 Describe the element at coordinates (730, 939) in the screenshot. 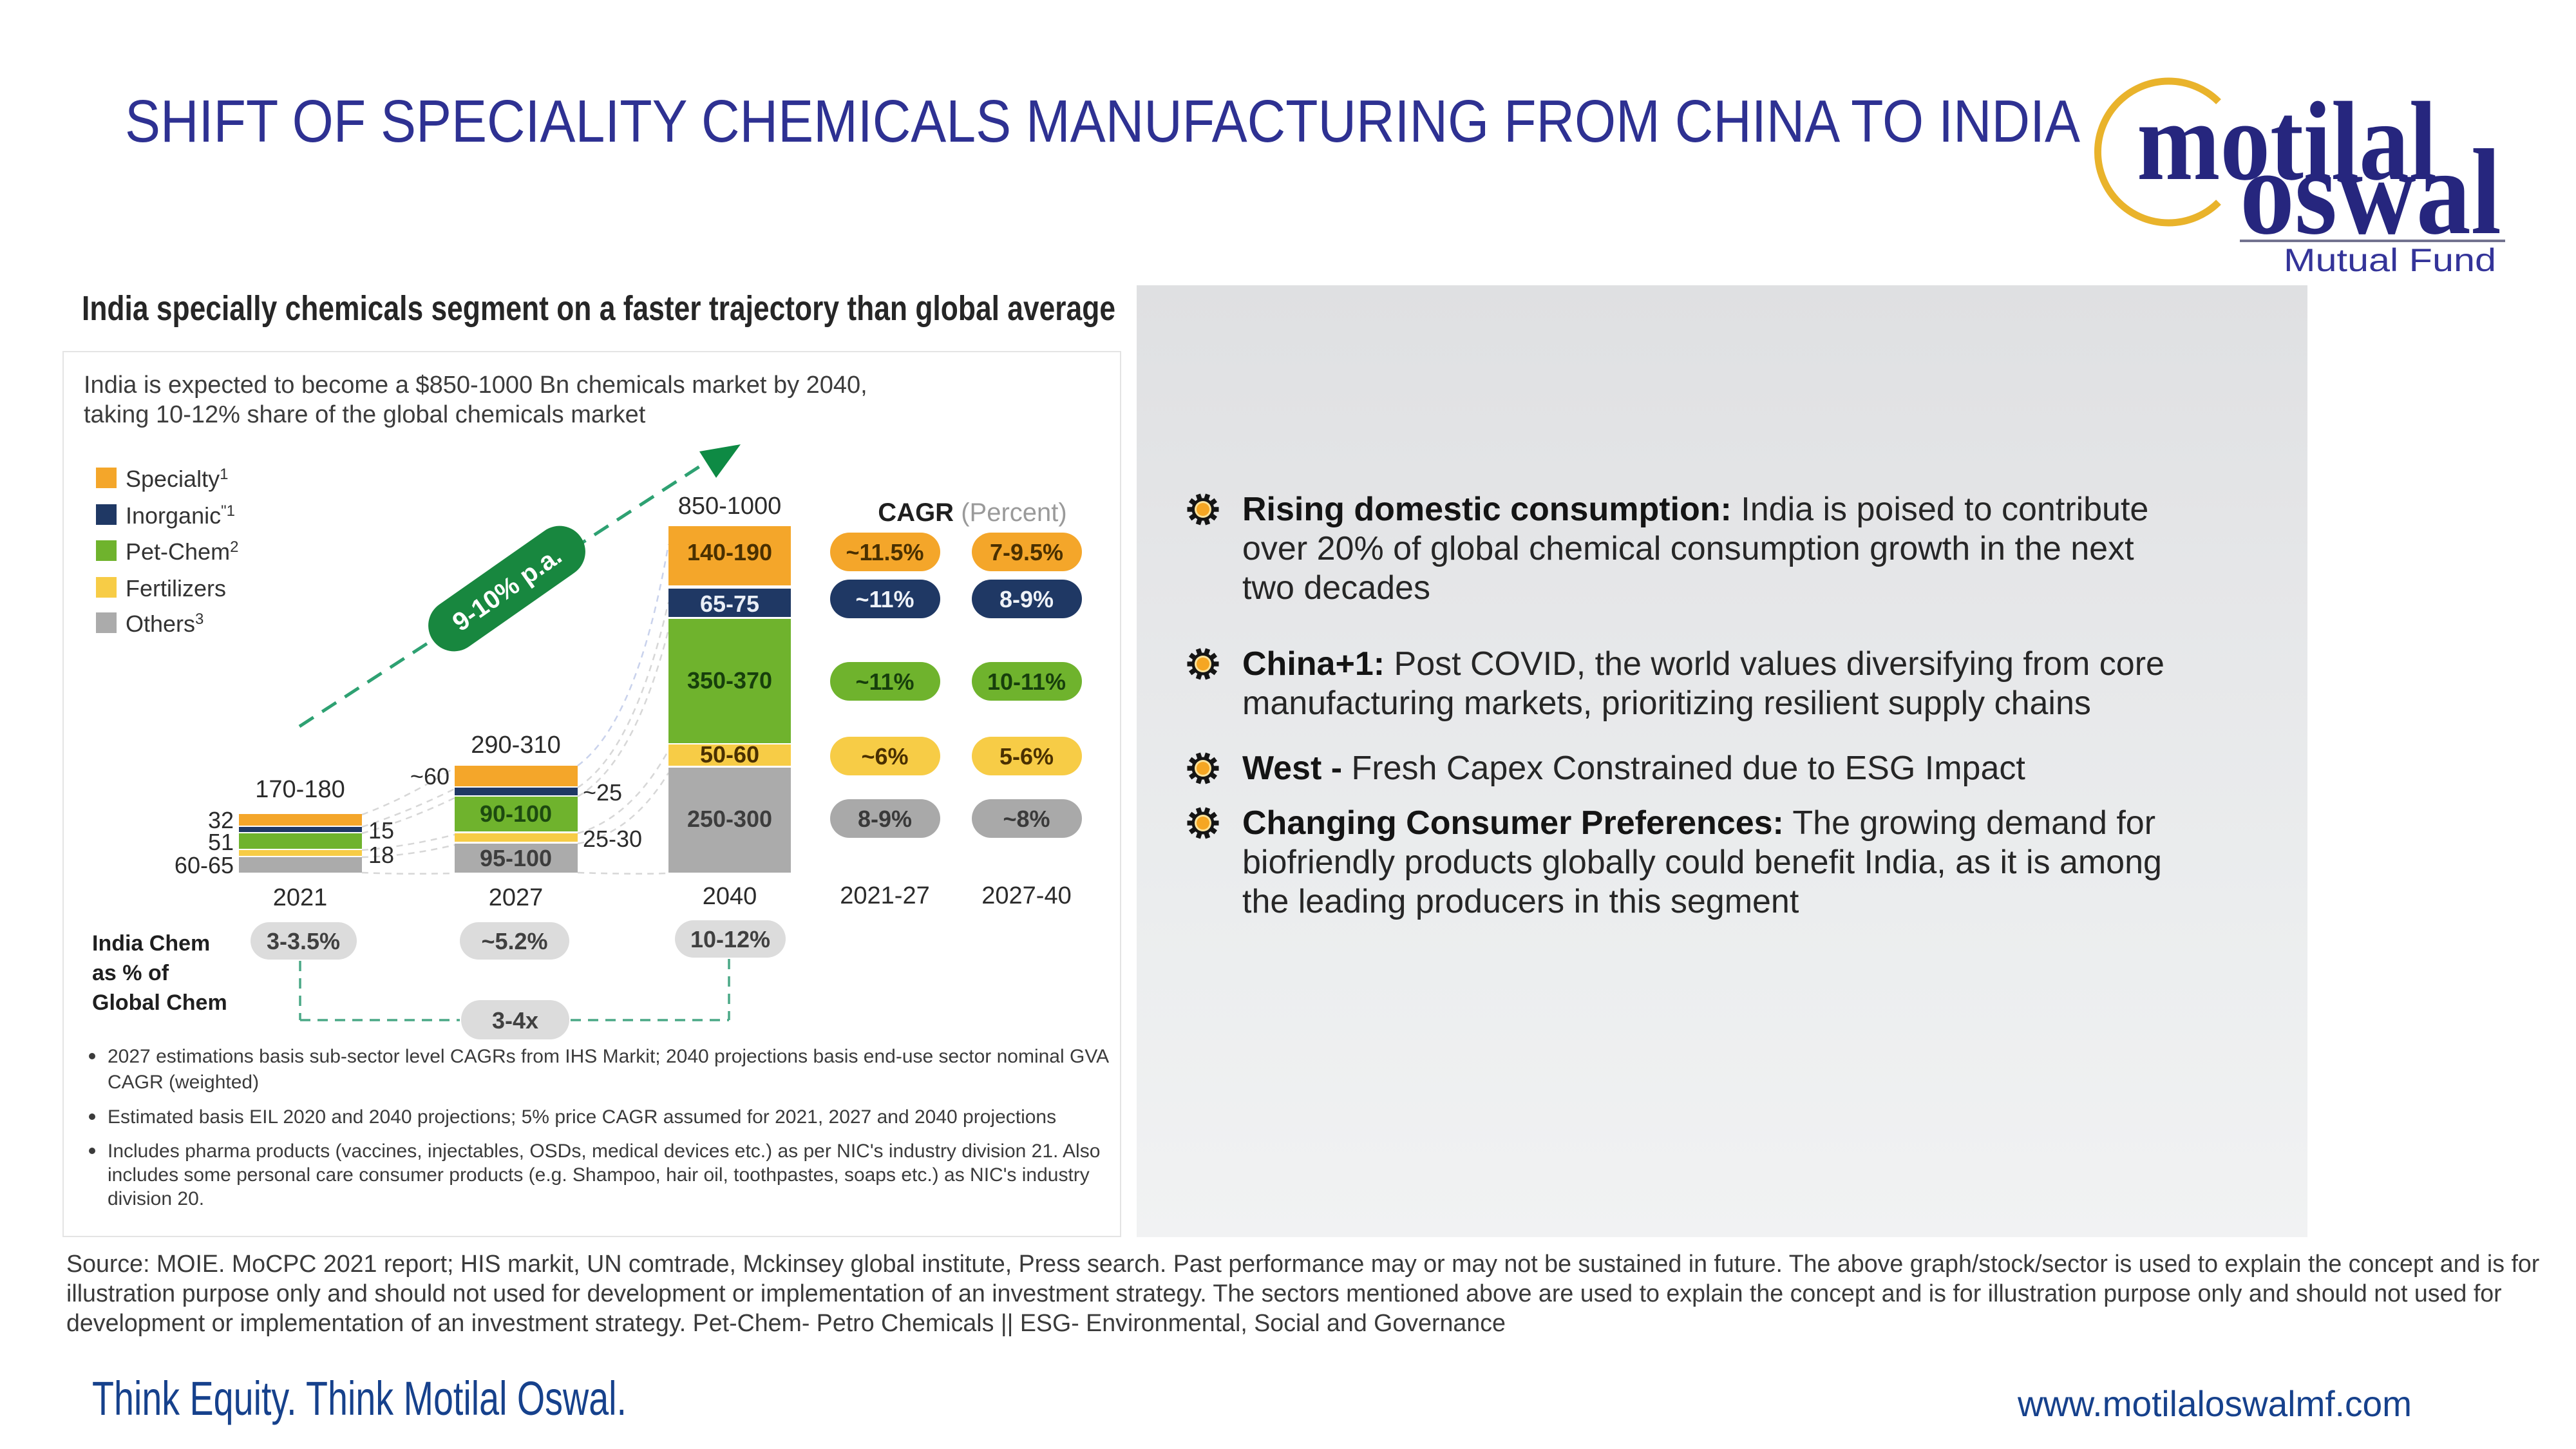

I see `svg-text: 10-12%` at that location.